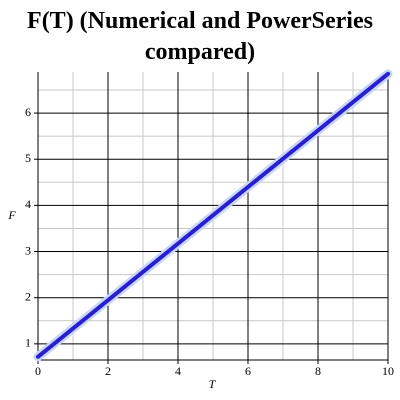 The height and width of the screenshot is (400, 400). Describe the element at coordinates (38, 371) in the screenshot. I see `x-tick-label: 0` at that location.